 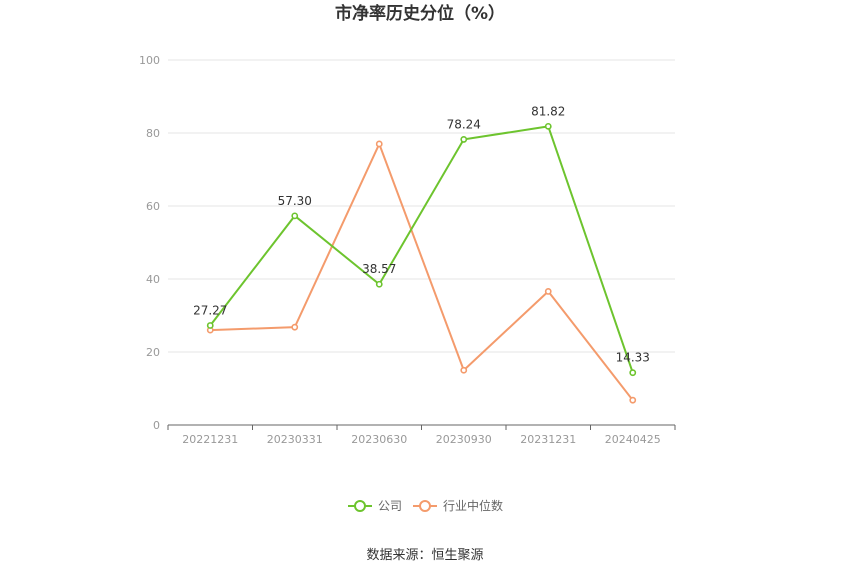 I want to click on legend-item-industry-median: 行业中位数, so click(x=458, y=505).